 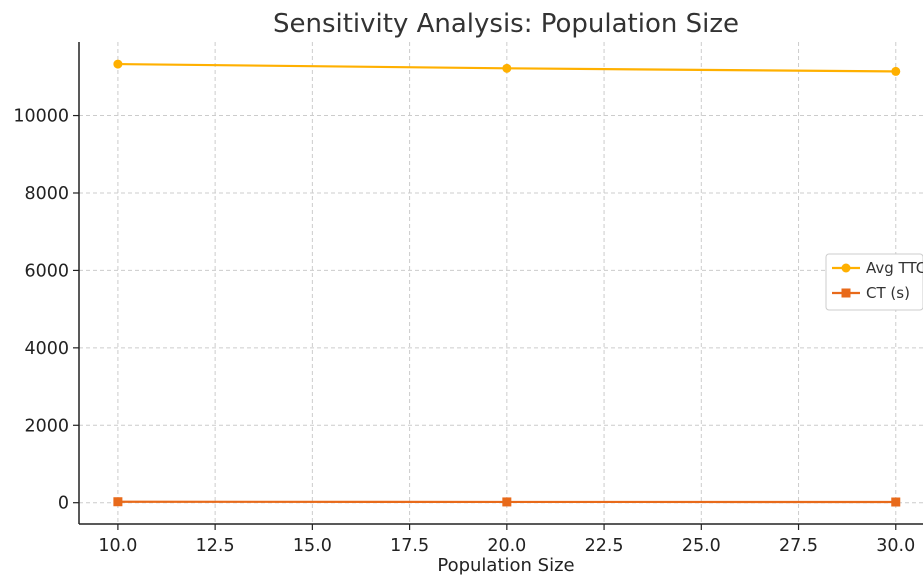 I want to click on x-axis-label: Population Size, so click(x=505, y=565).